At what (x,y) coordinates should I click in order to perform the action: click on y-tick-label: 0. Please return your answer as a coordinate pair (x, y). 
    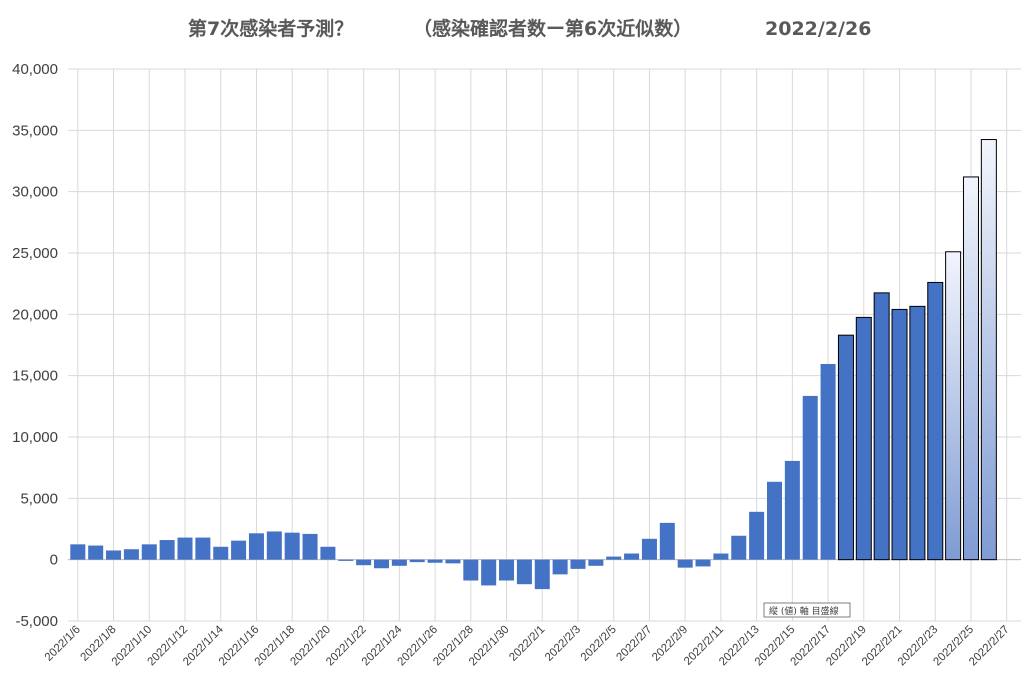
    Looking at the image, I should click on (54, 560).